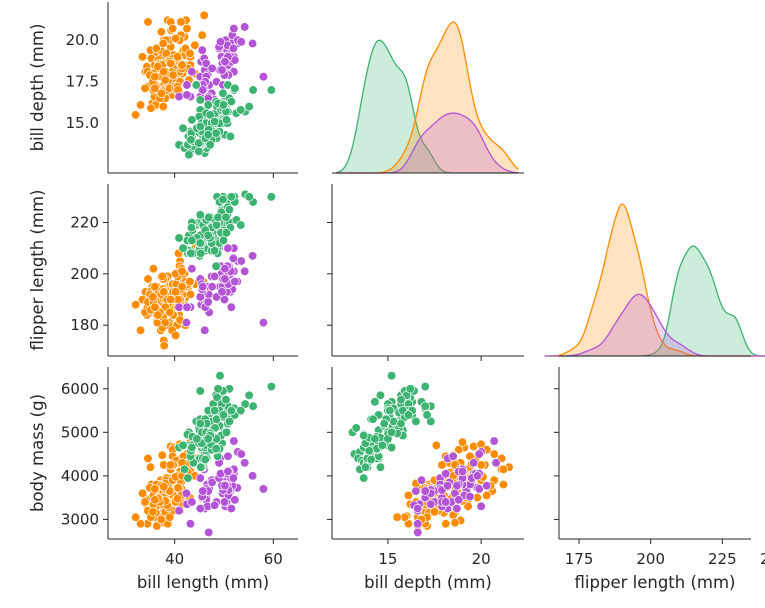 The height and width of the screenshot is (608, 765). Describe the element at coordinates (203, 85) in the screenshot. I see `scatter-r0-c0` at that location.